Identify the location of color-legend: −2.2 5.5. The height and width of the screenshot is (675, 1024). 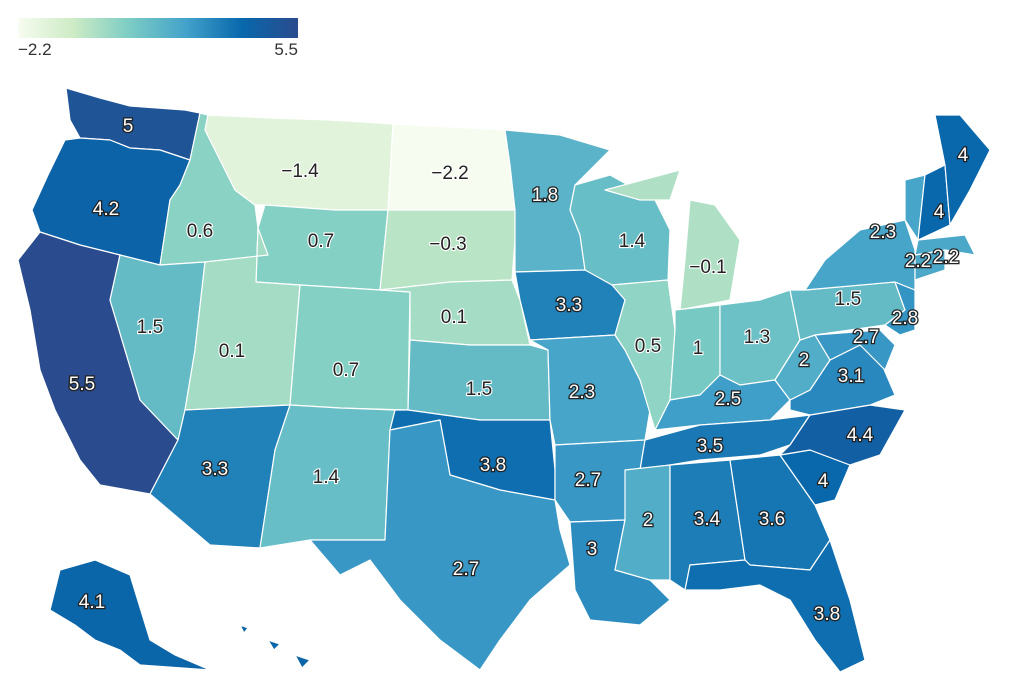
(158, 30).